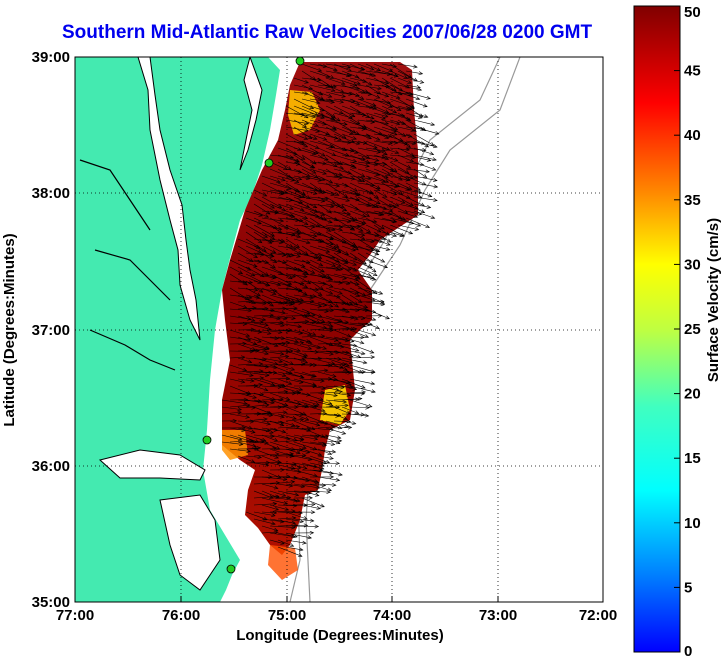 This screenshot has height=659, width=724. What do you see at coordinates (692, 458) in the screenshot?
I see `colorbar-tick-label: 15` at bounding box center [692, 458].